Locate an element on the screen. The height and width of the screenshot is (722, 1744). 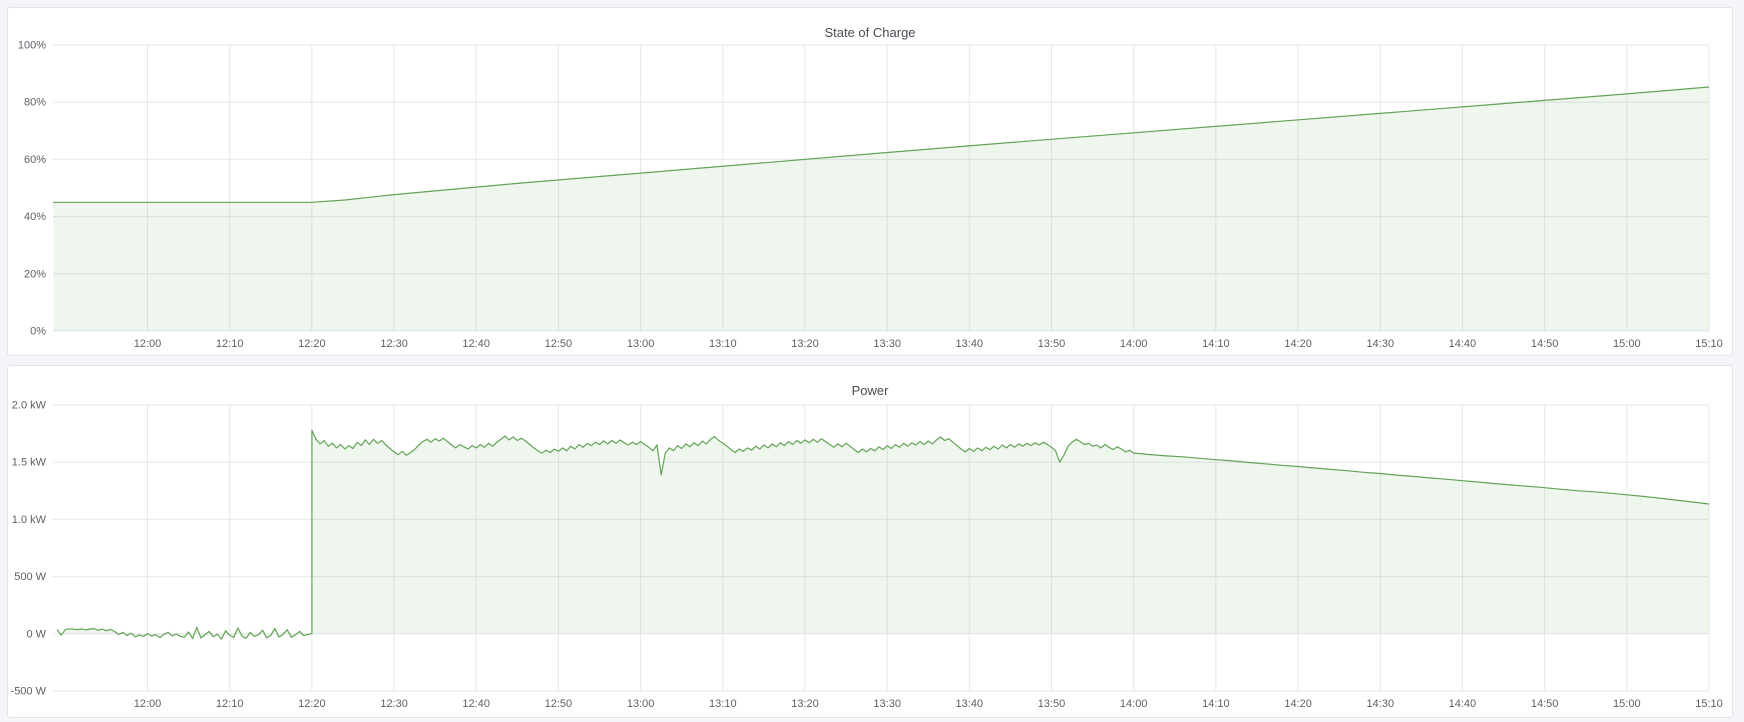
y-axis-label: 0% is located at coordinates (38, 332).